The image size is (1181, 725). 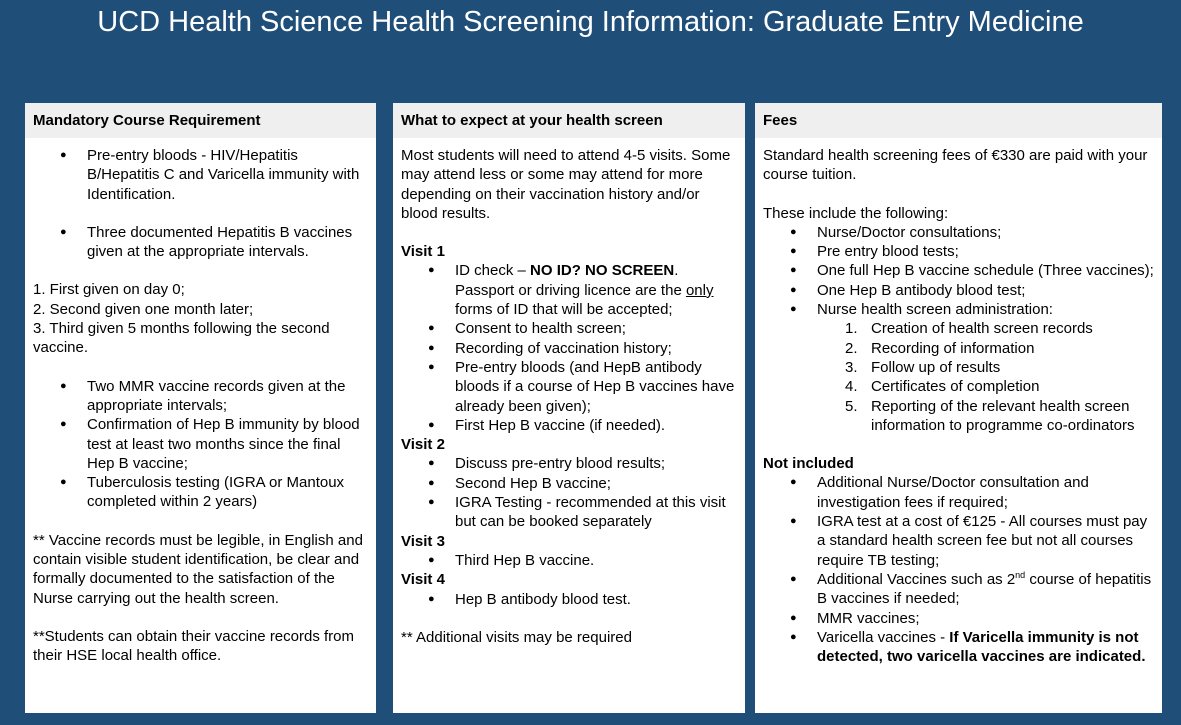 What do you see at coordinates (699, 290) in the screenshot?
I see `text-segment: only` at bounding box center [699, 290].